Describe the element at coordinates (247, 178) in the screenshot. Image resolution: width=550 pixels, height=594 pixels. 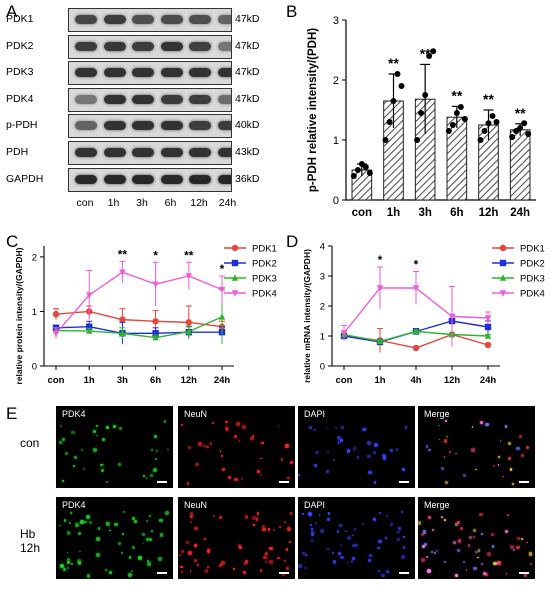
I see `blot-kd-label: 36kD` at that location.